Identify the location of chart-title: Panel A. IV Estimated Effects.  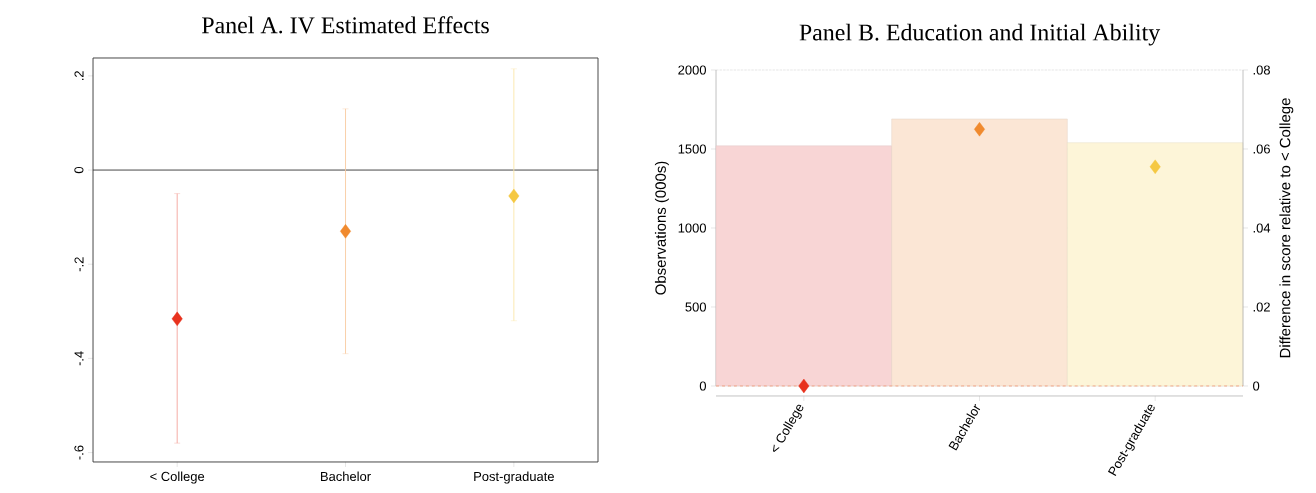
(345, 25).